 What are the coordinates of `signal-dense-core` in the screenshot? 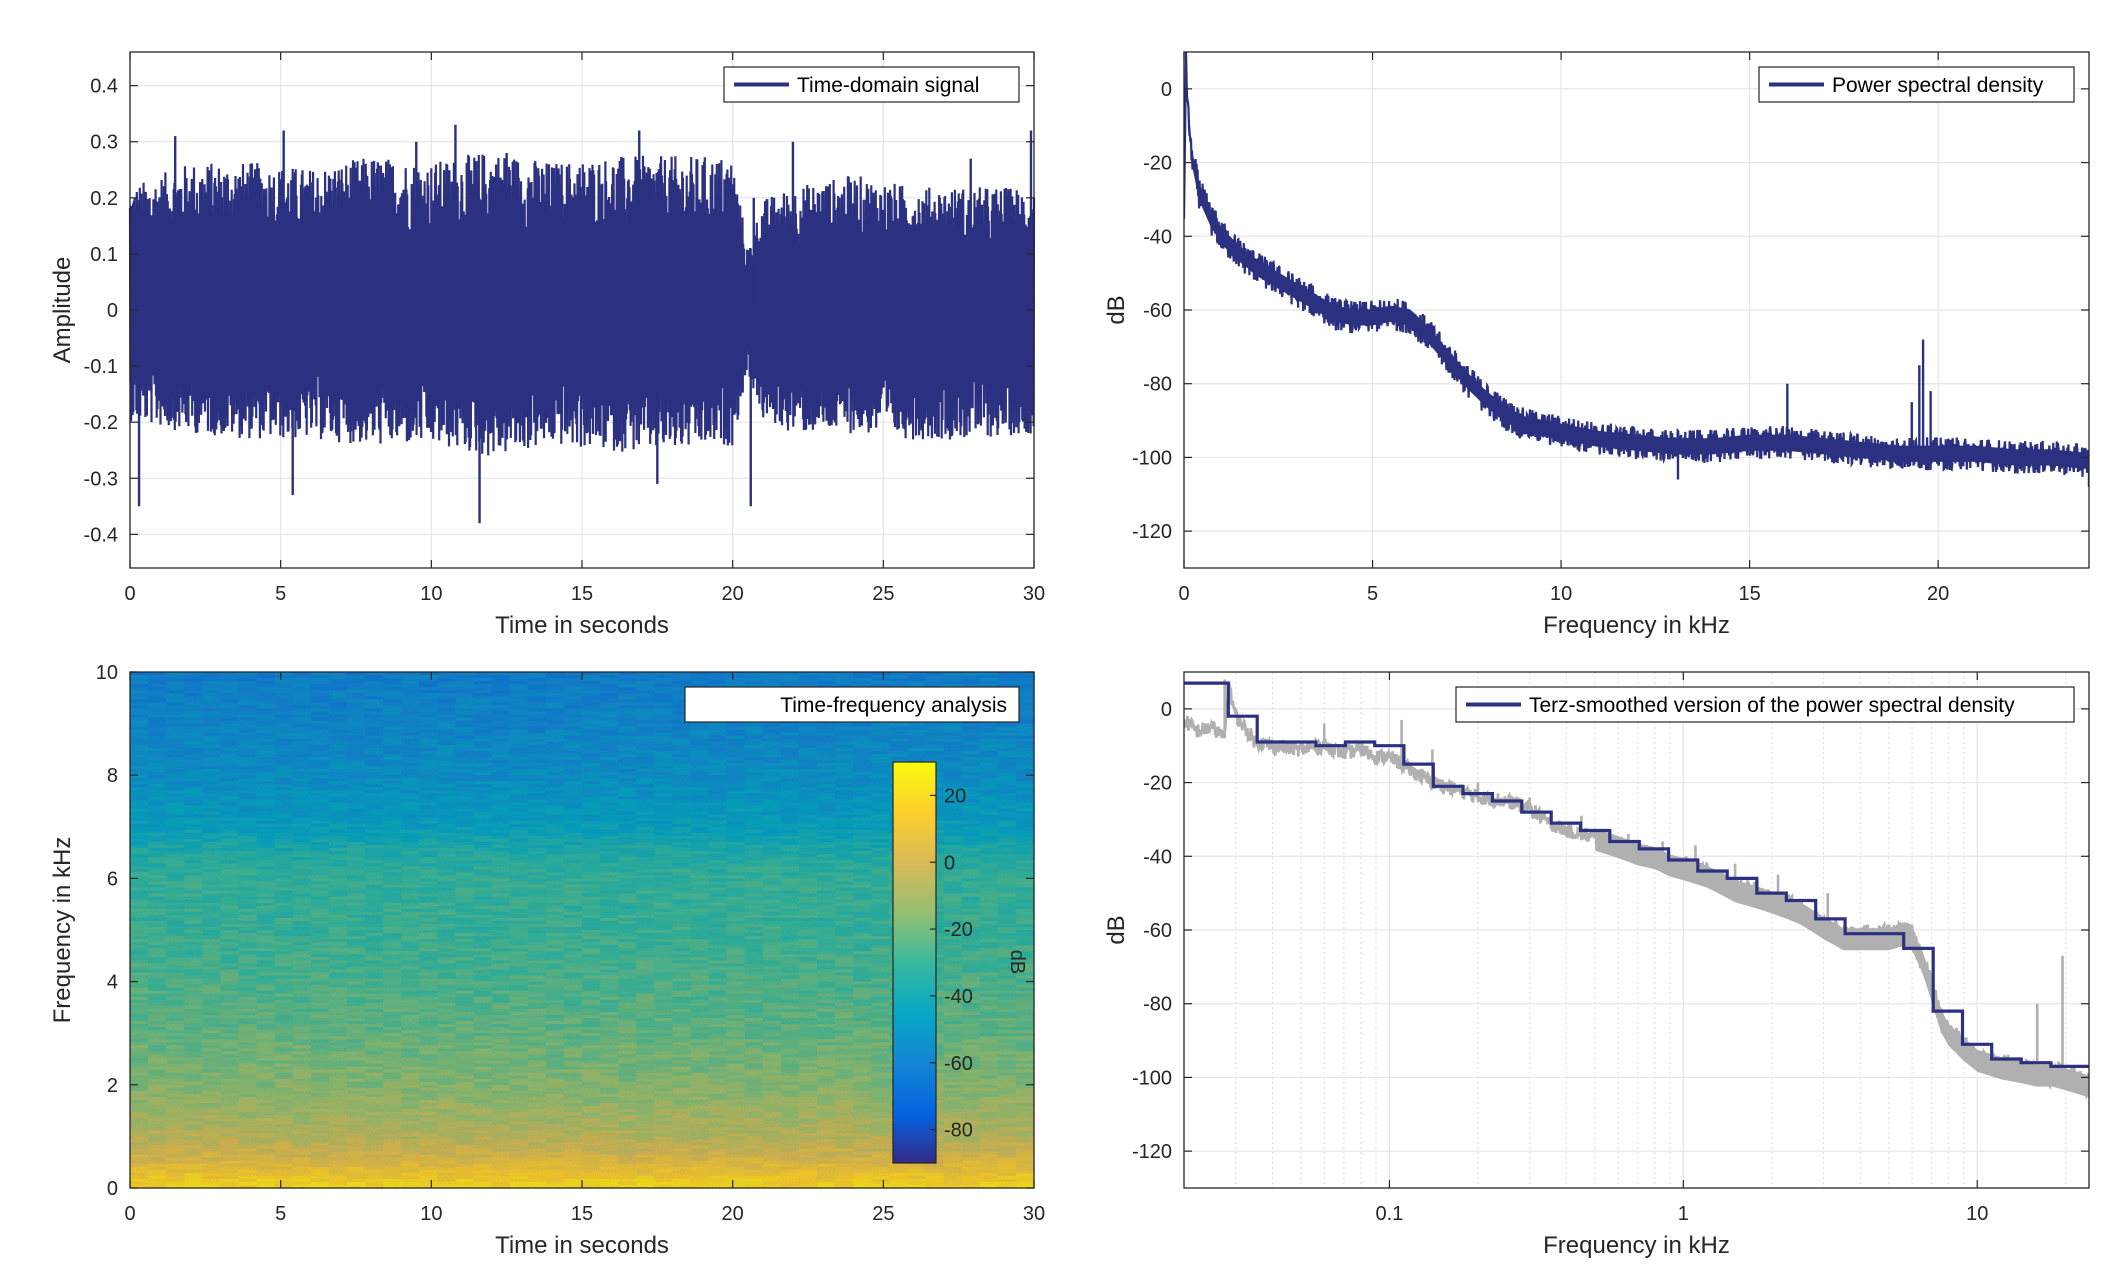 It's located at (582, 306).